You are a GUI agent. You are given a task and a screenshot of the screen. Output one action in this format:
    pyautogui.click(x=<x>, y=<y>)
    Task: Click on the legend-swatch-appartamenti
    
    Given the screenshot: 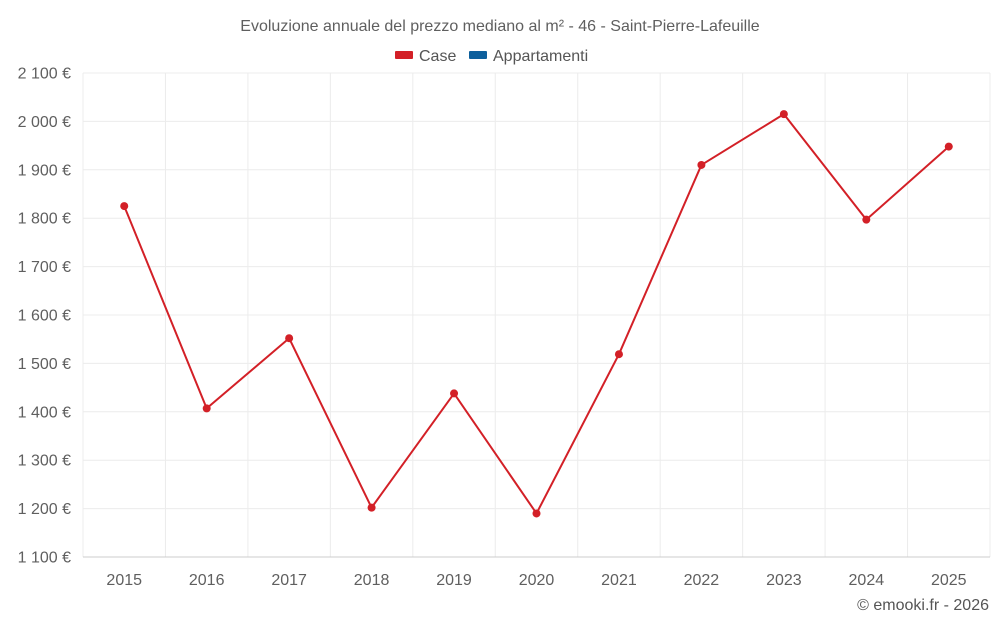 What is the action you would take?
    pyautogui.click(x=478, y=55)
    